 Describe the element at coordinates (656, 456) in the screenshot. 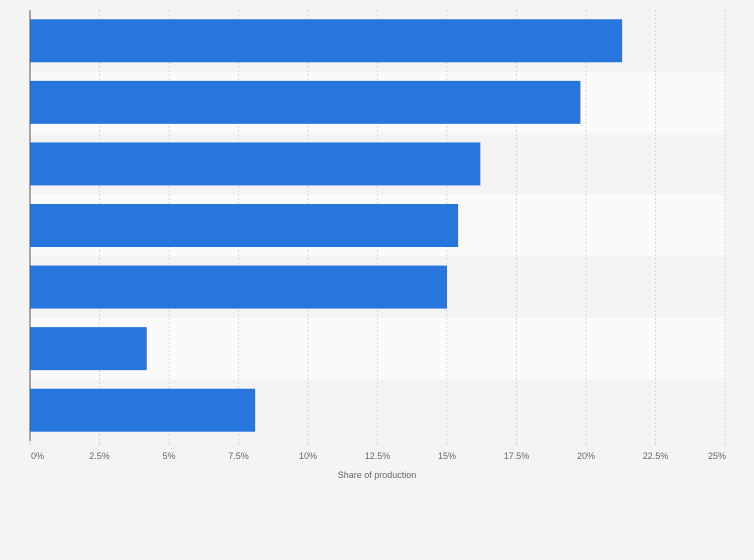

I see `x-tick-label: 22.5%` at that location.